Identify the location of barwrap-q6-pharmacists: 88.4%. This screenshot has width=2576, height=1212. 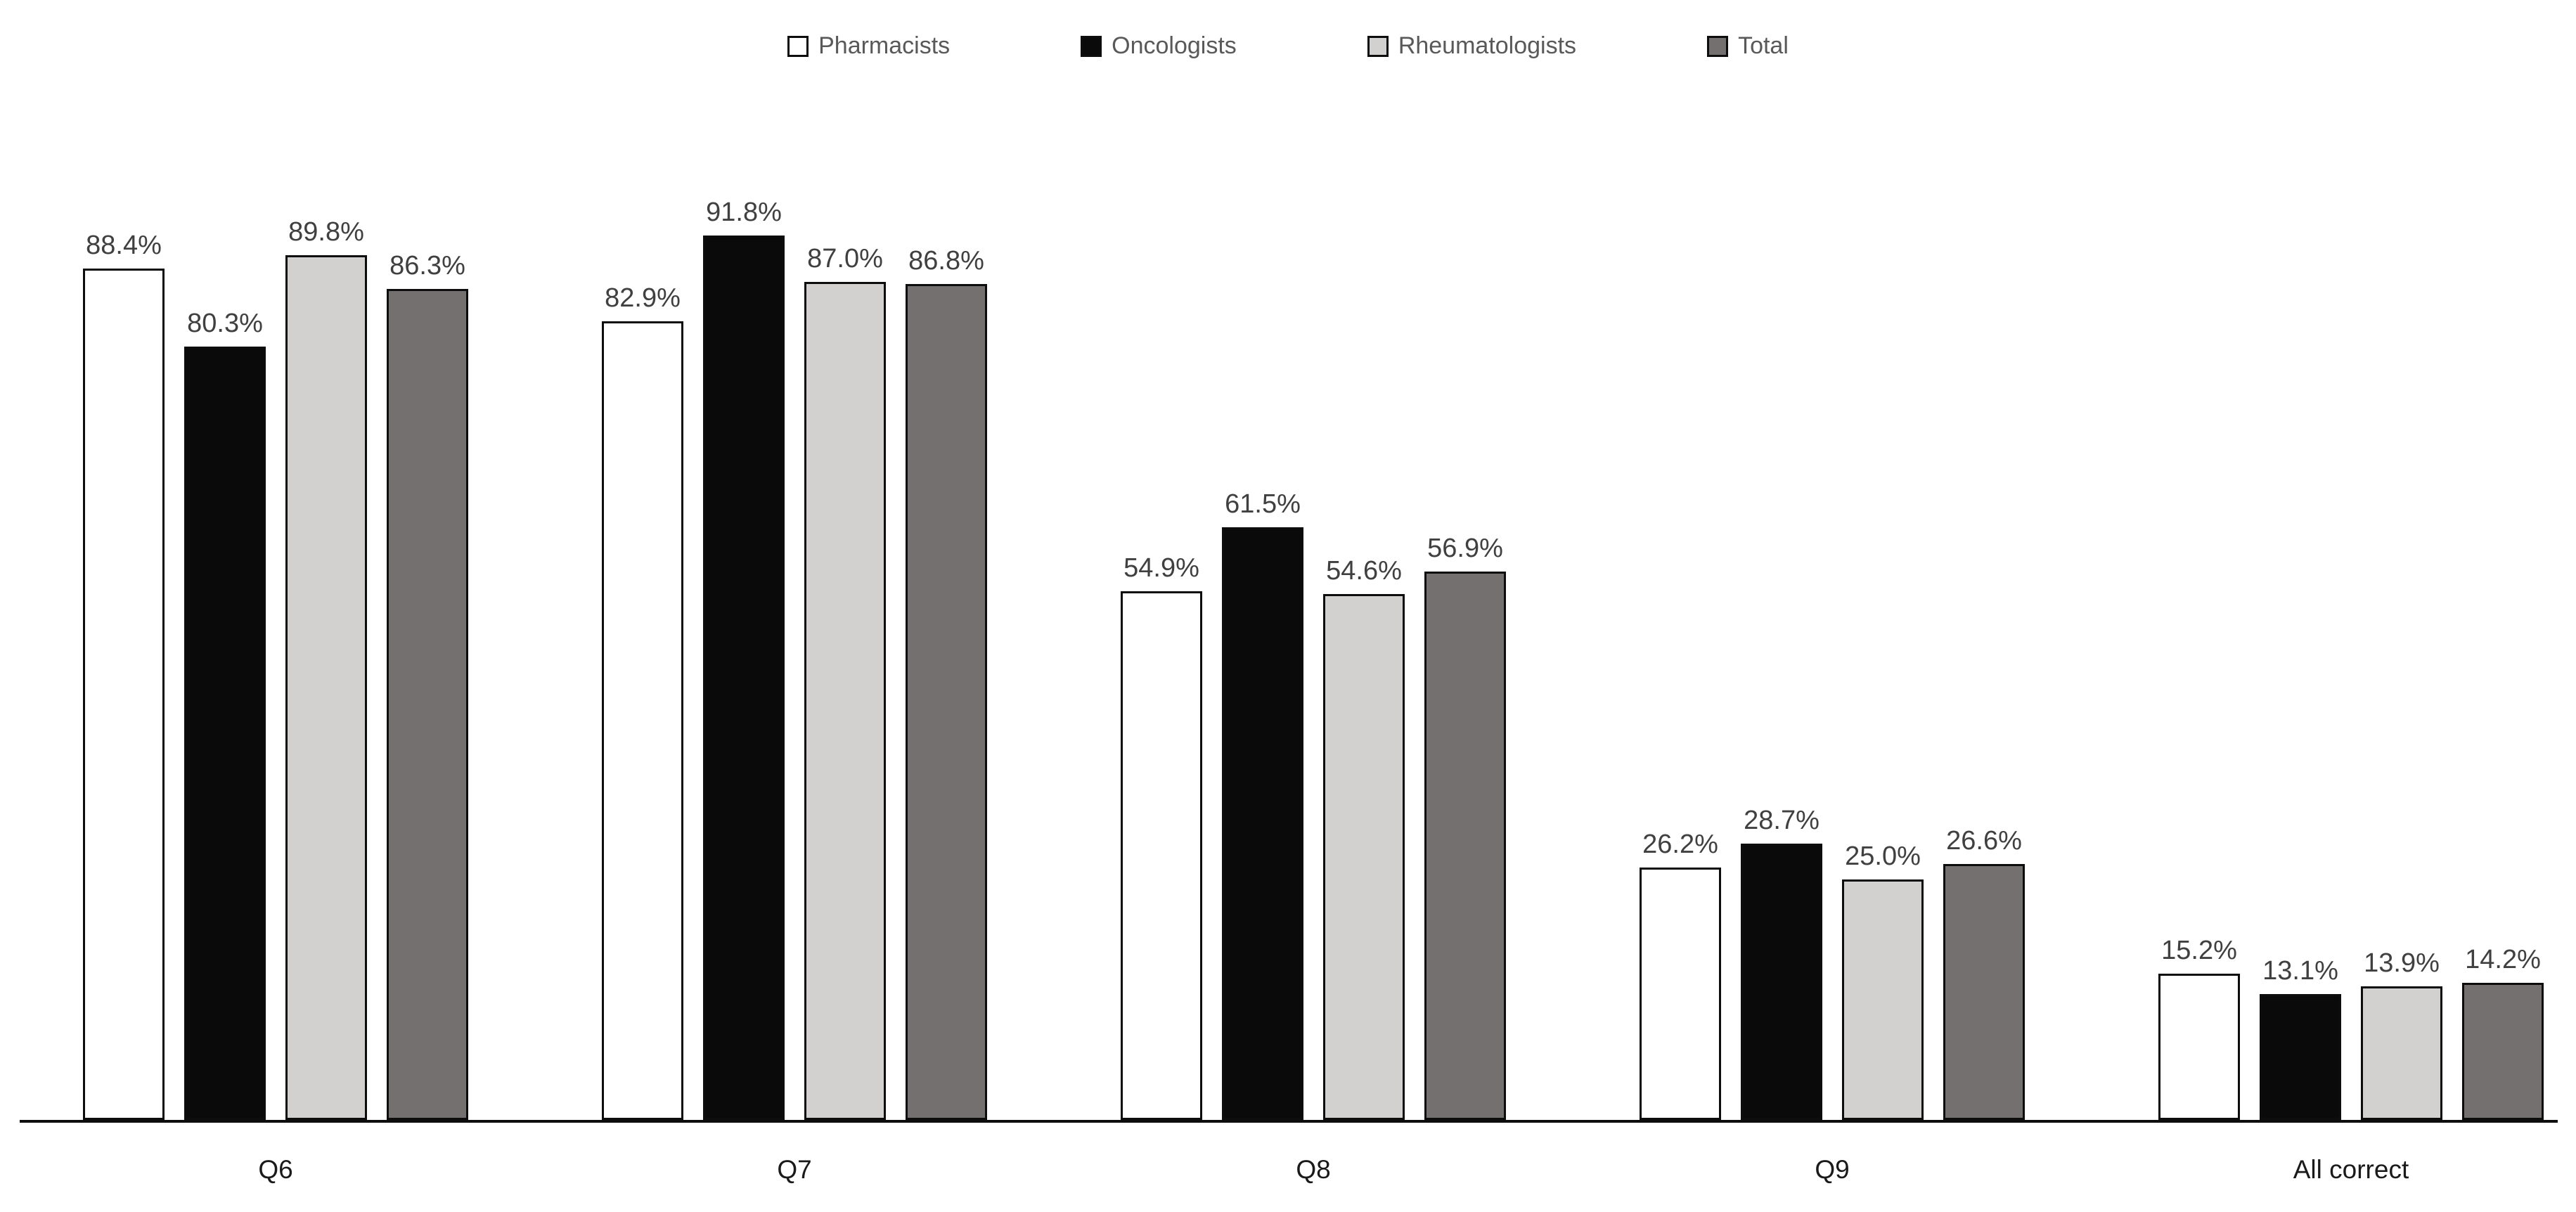
(124, 638).